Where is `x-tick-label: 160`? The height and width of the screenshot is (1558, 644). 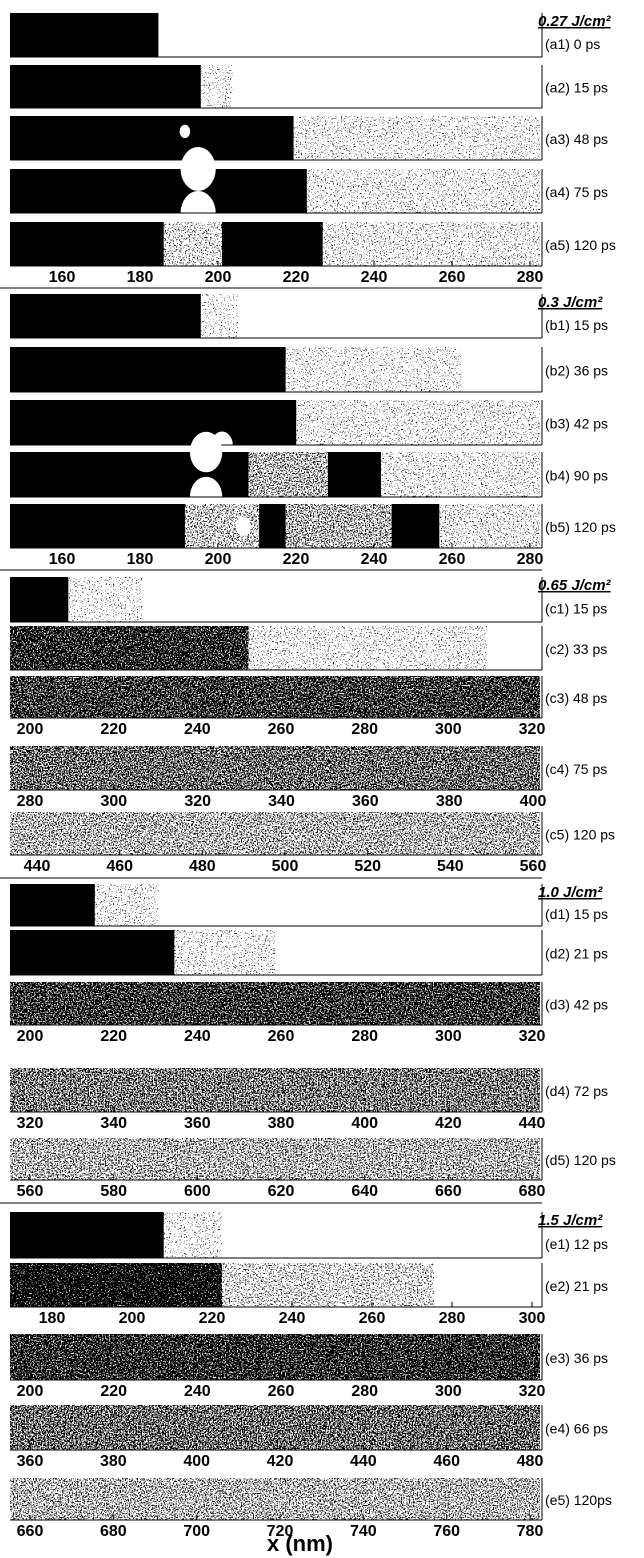 x-tick-label: 160 is located at coordinates (62, 277).